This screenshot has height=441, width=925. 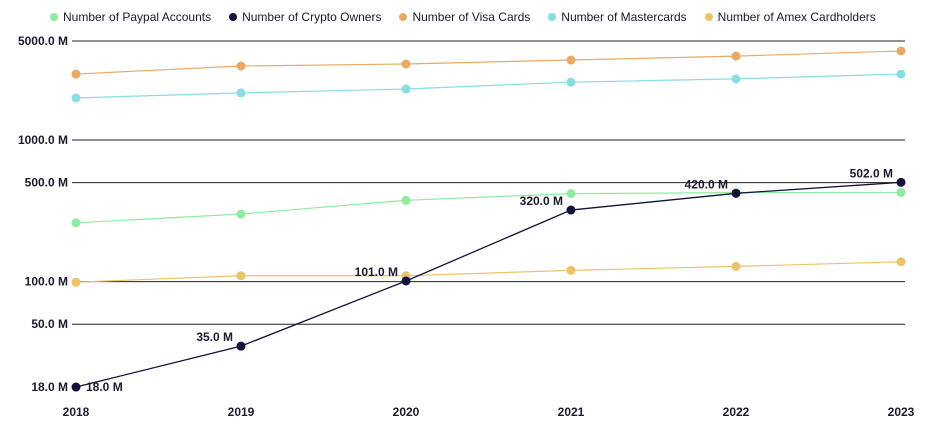 What do you see at coordinates (376, 272) in the screenshot?
I see `data-label: 101.0 M` at bounding box center [376, 272].